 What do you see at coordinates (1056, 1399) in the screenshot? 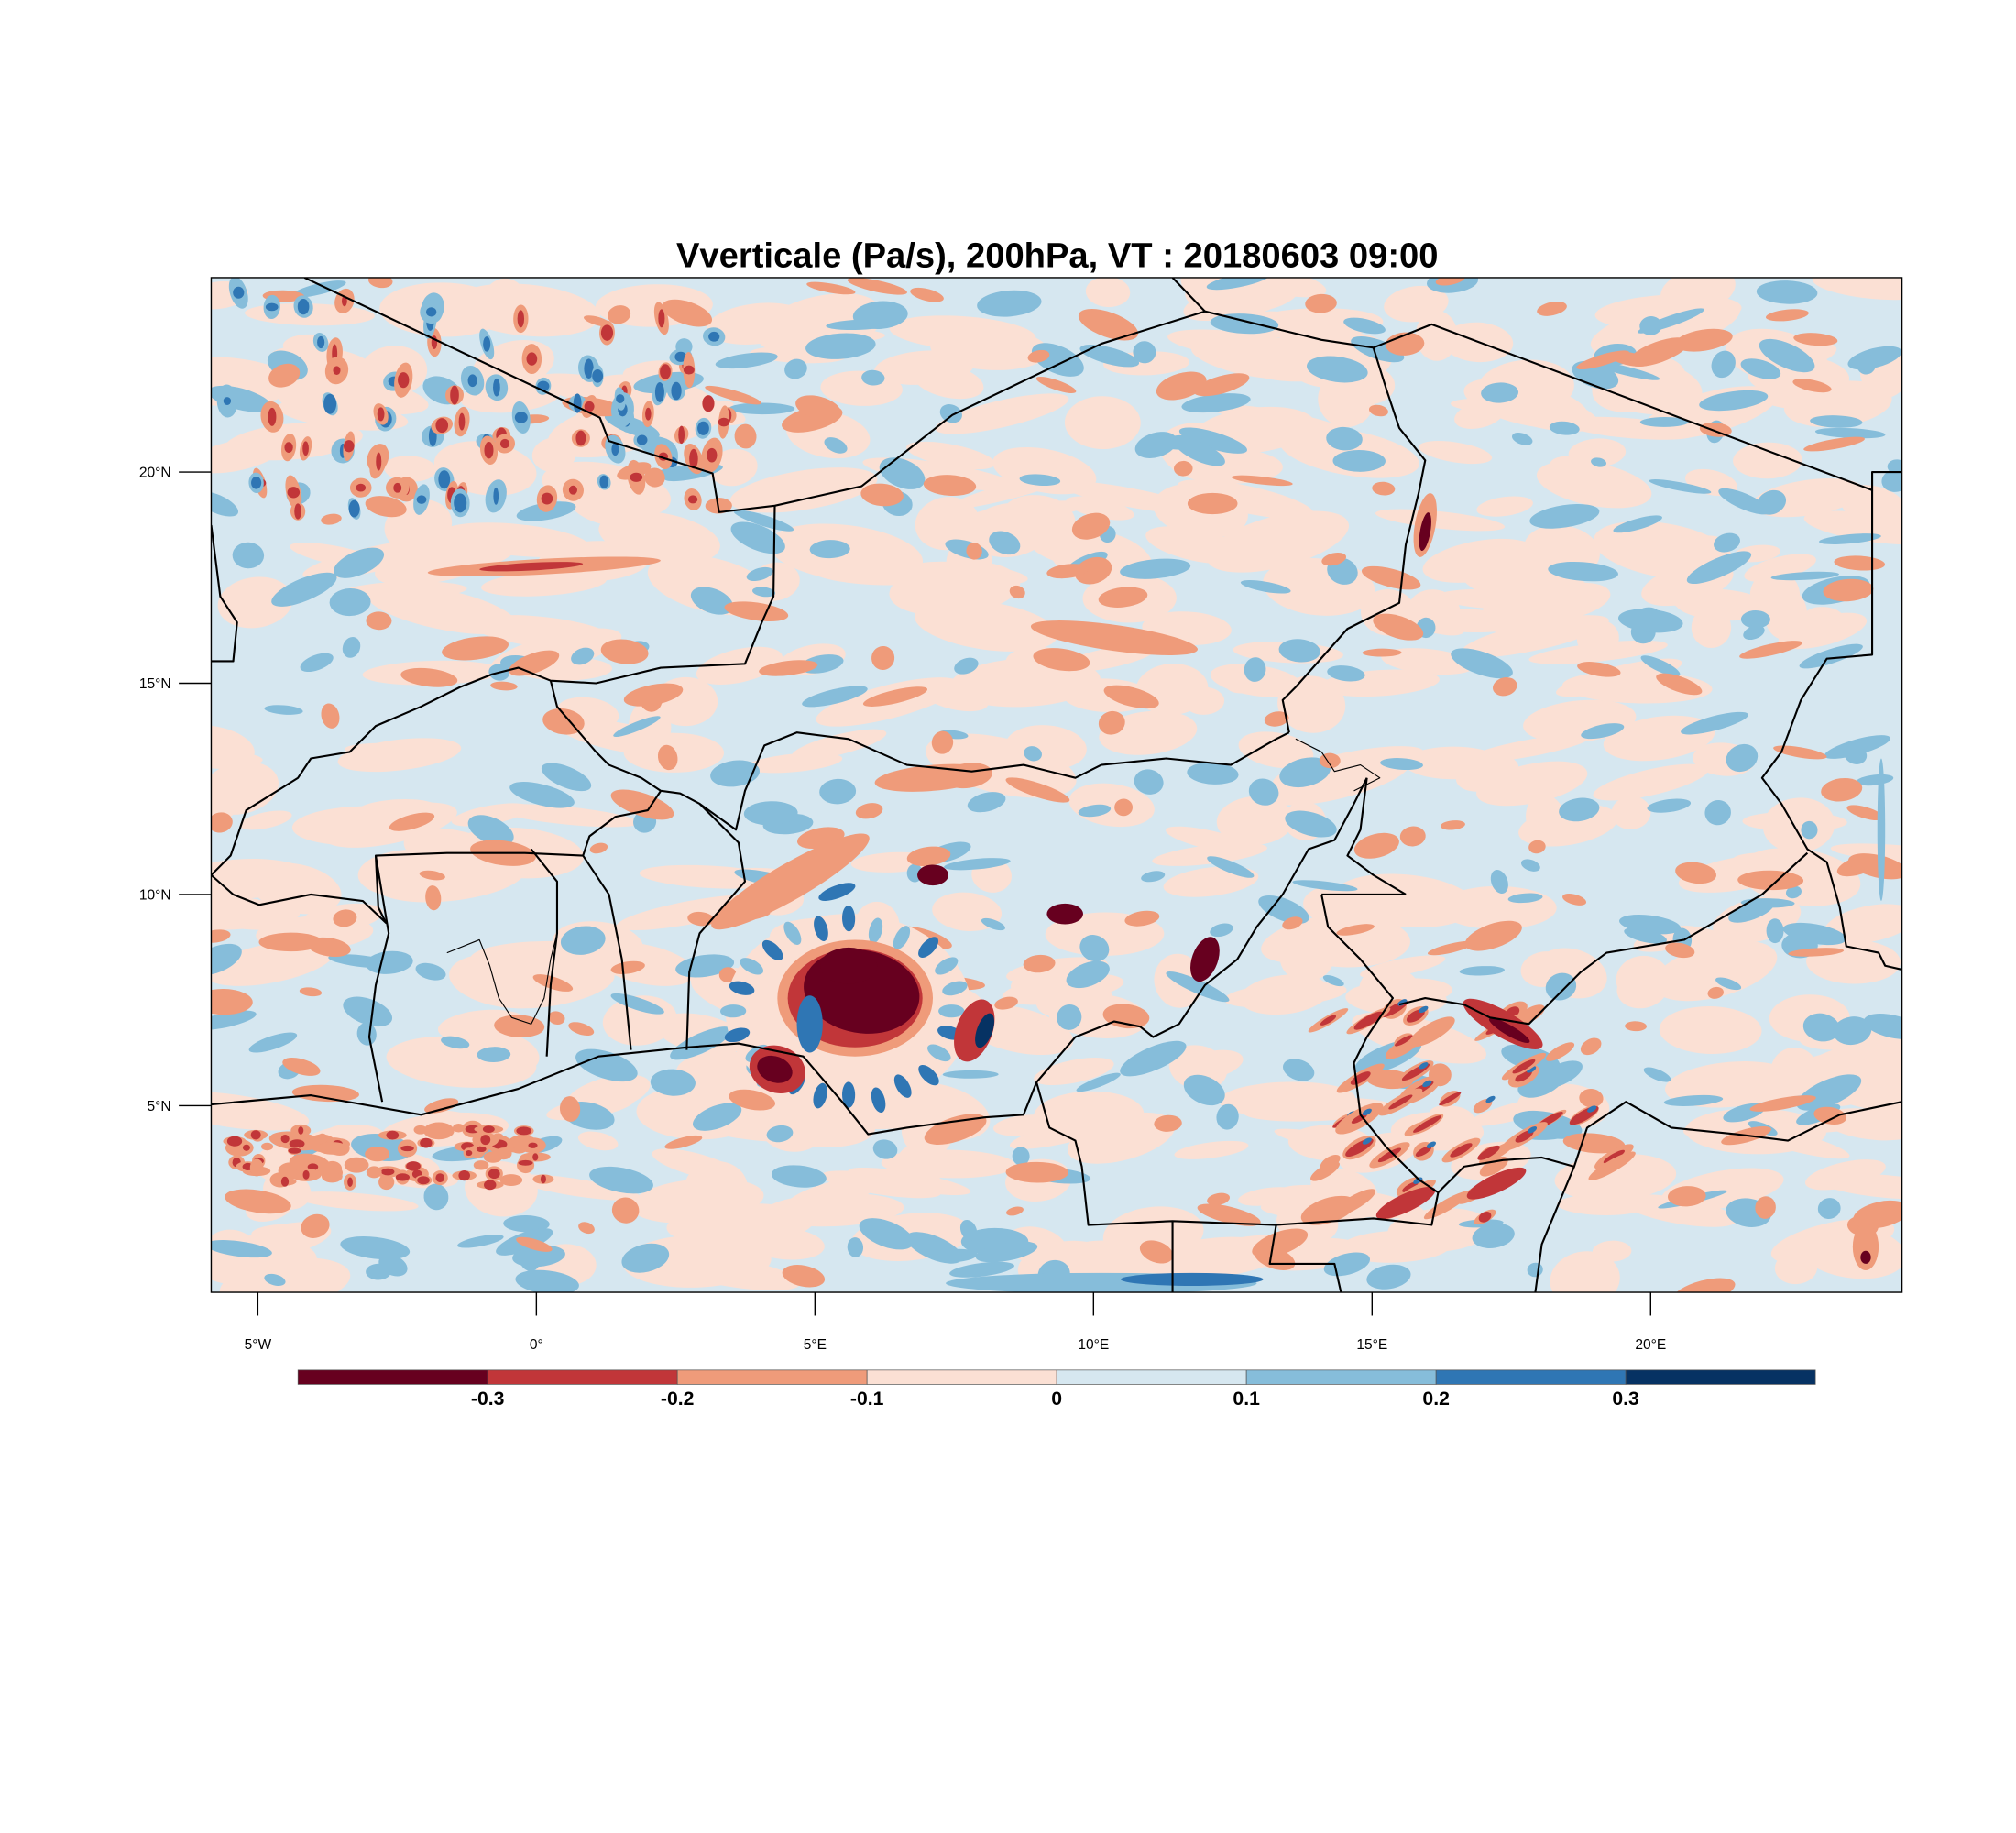
I see `colorbar-label: 0` at bounding box center [1056, 1399].